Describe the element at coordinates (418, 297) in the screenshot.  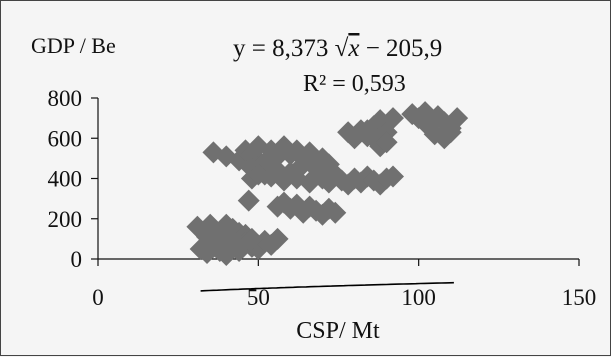
I see `x-tick-label: 100` at that location.